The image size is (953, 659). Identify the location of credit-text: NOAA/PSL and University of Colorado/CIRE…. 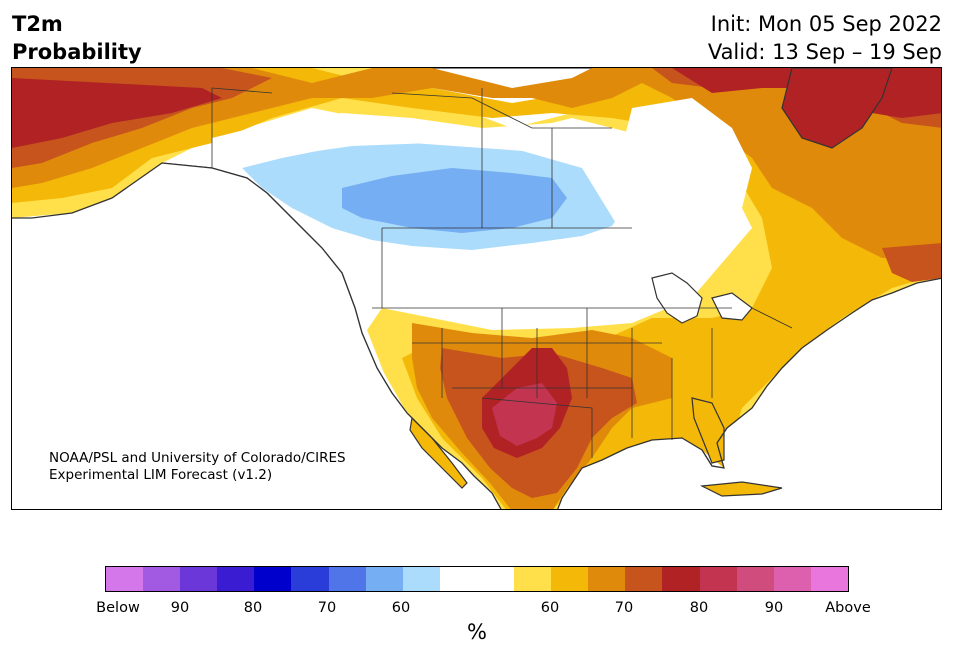
(197, 467).